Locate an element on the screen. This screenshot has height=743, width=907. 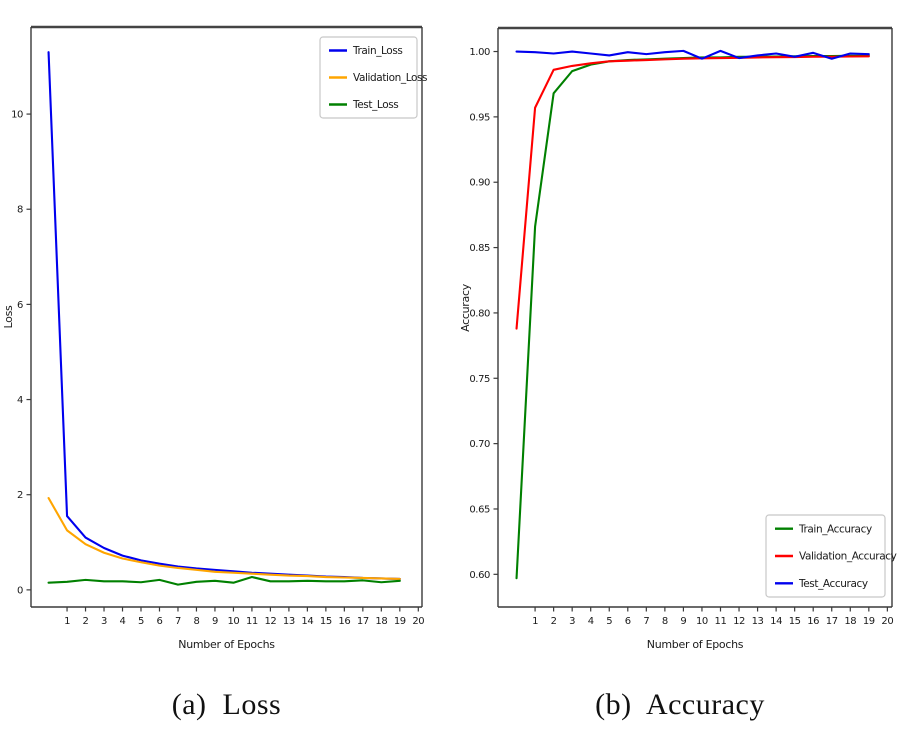
y-tick-label: 4 is located at coordinates (20, 400).